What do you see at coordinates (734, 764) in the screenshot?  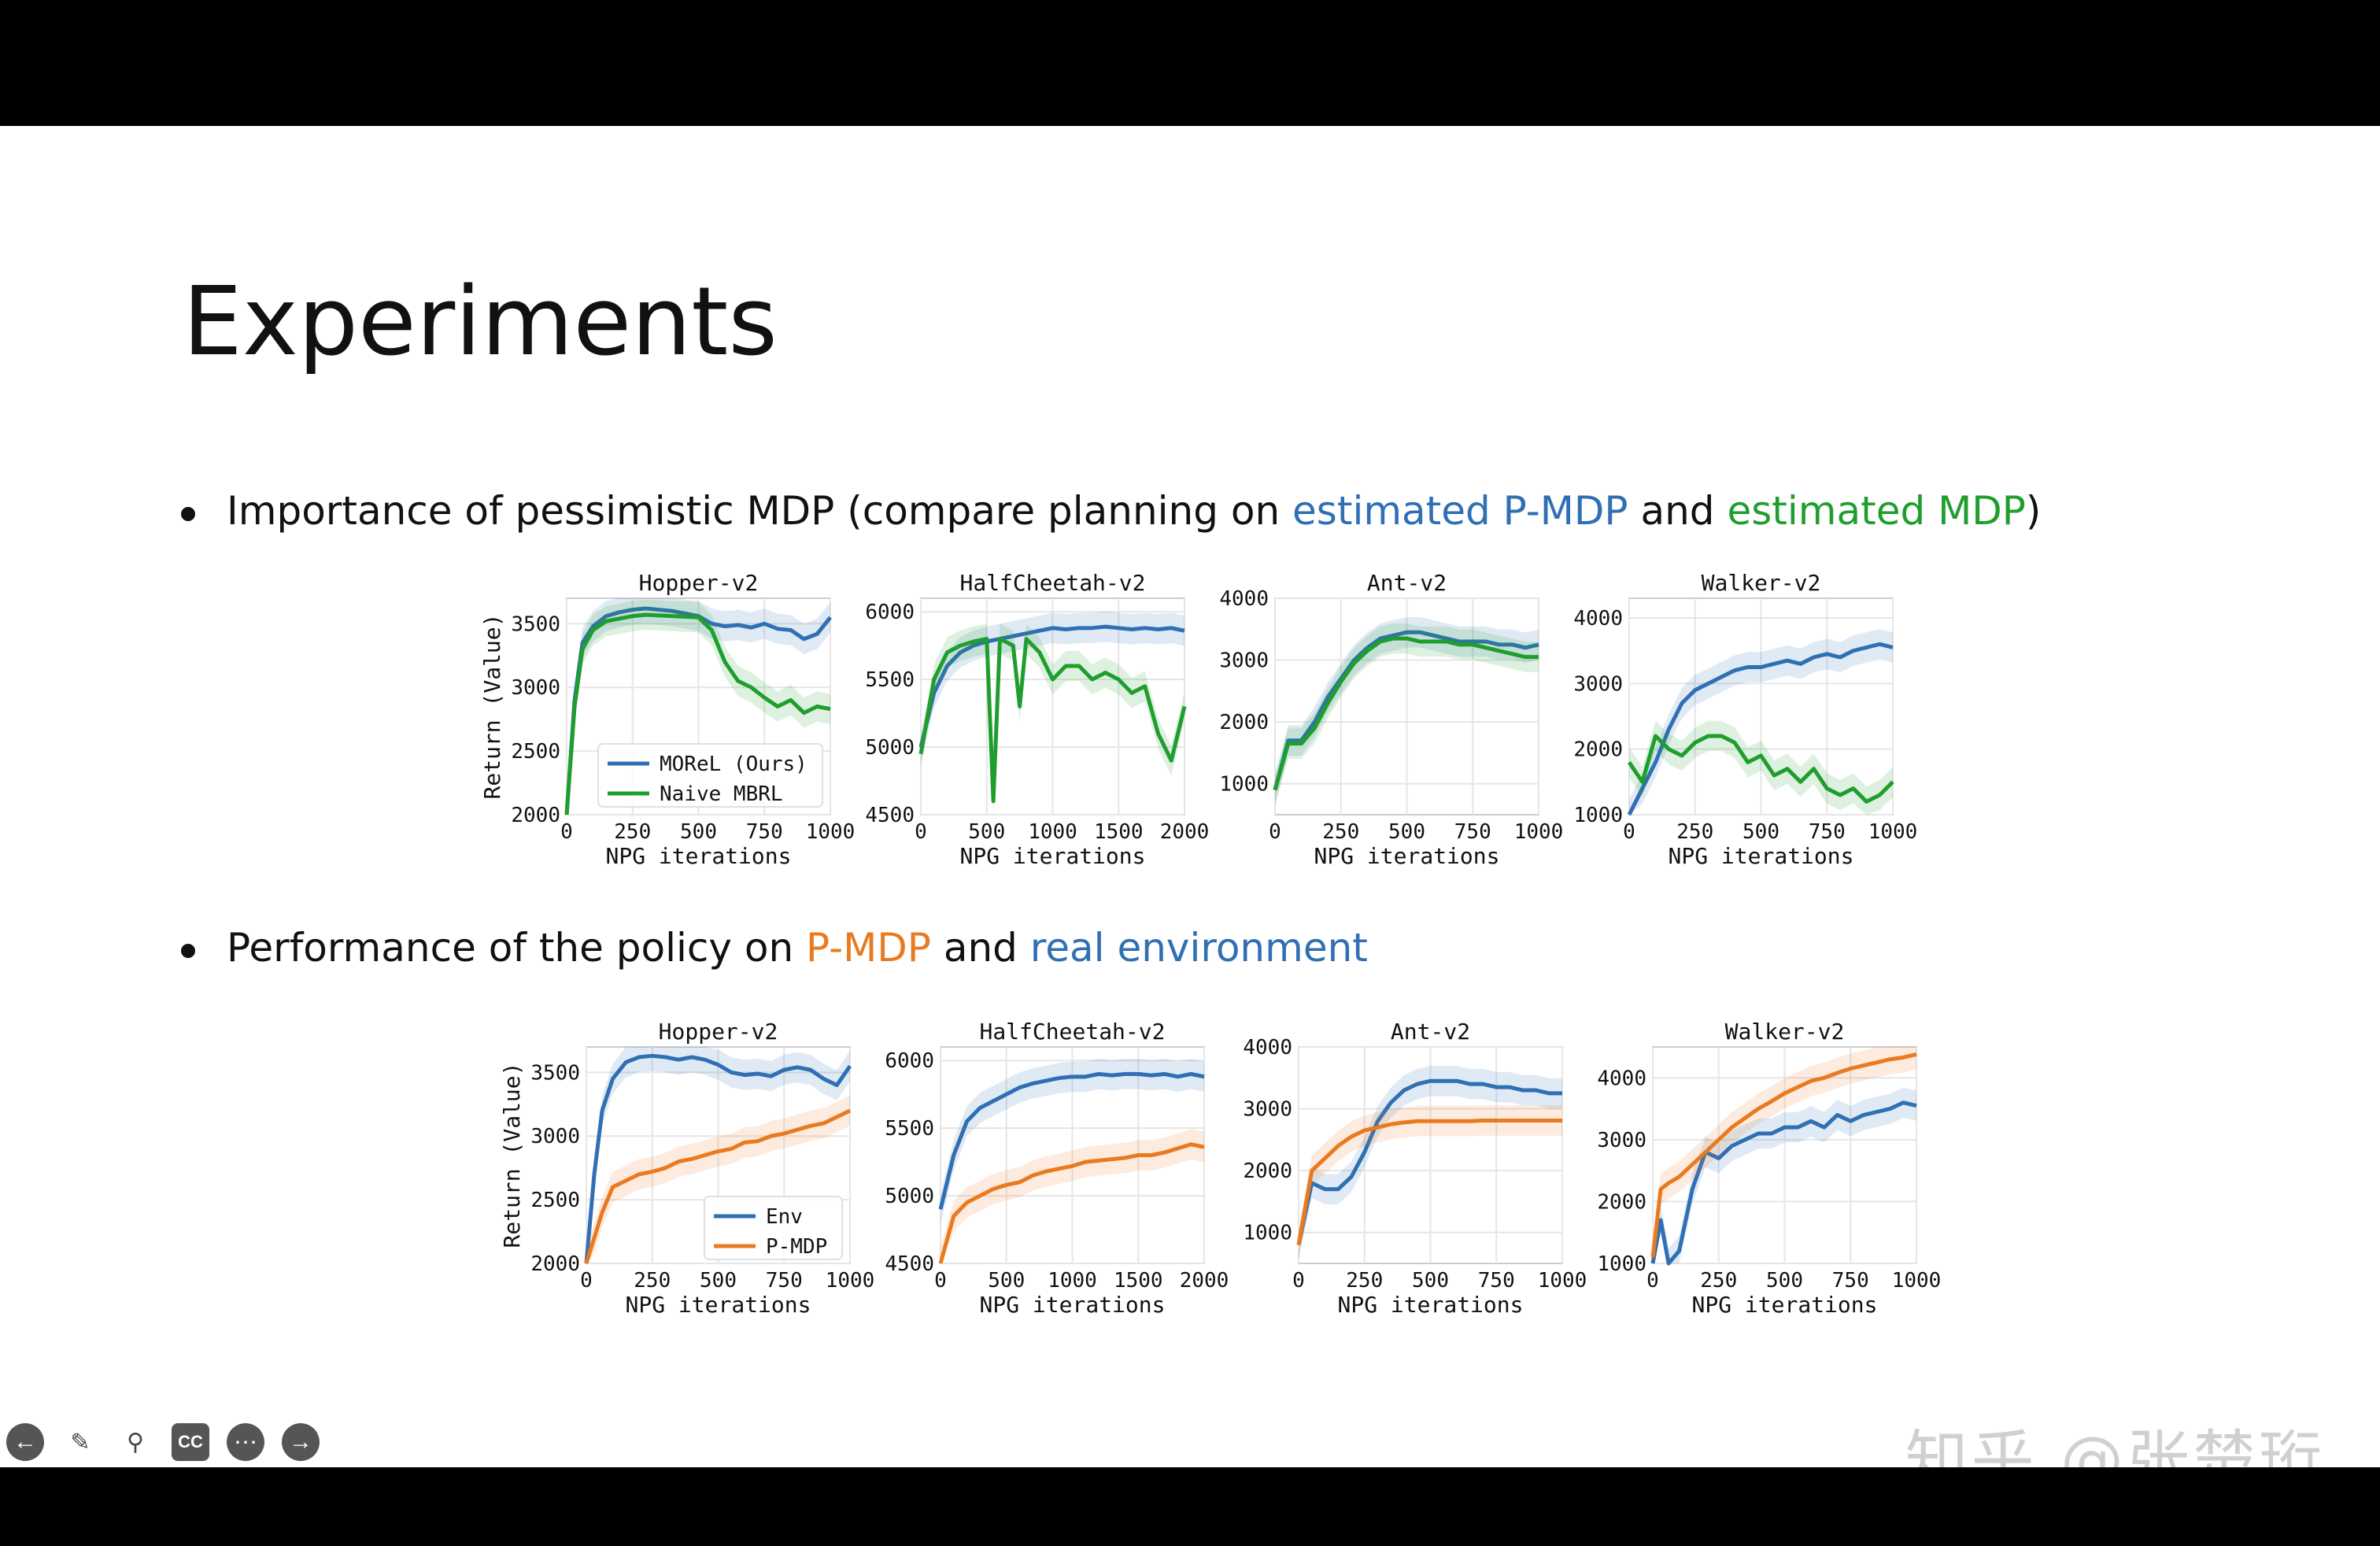 I see `legend-label: MOReL (Ours)` at bounding box center [734, 764].